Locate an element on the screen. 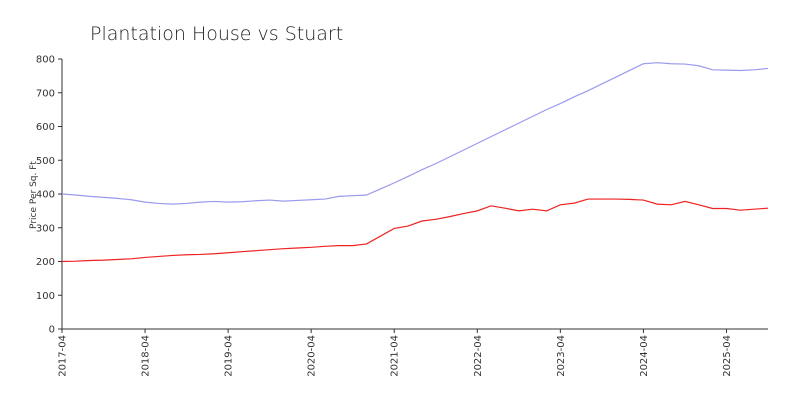 This screenshot has width=800, height=400. series-line is located at coordinates (415, 230).